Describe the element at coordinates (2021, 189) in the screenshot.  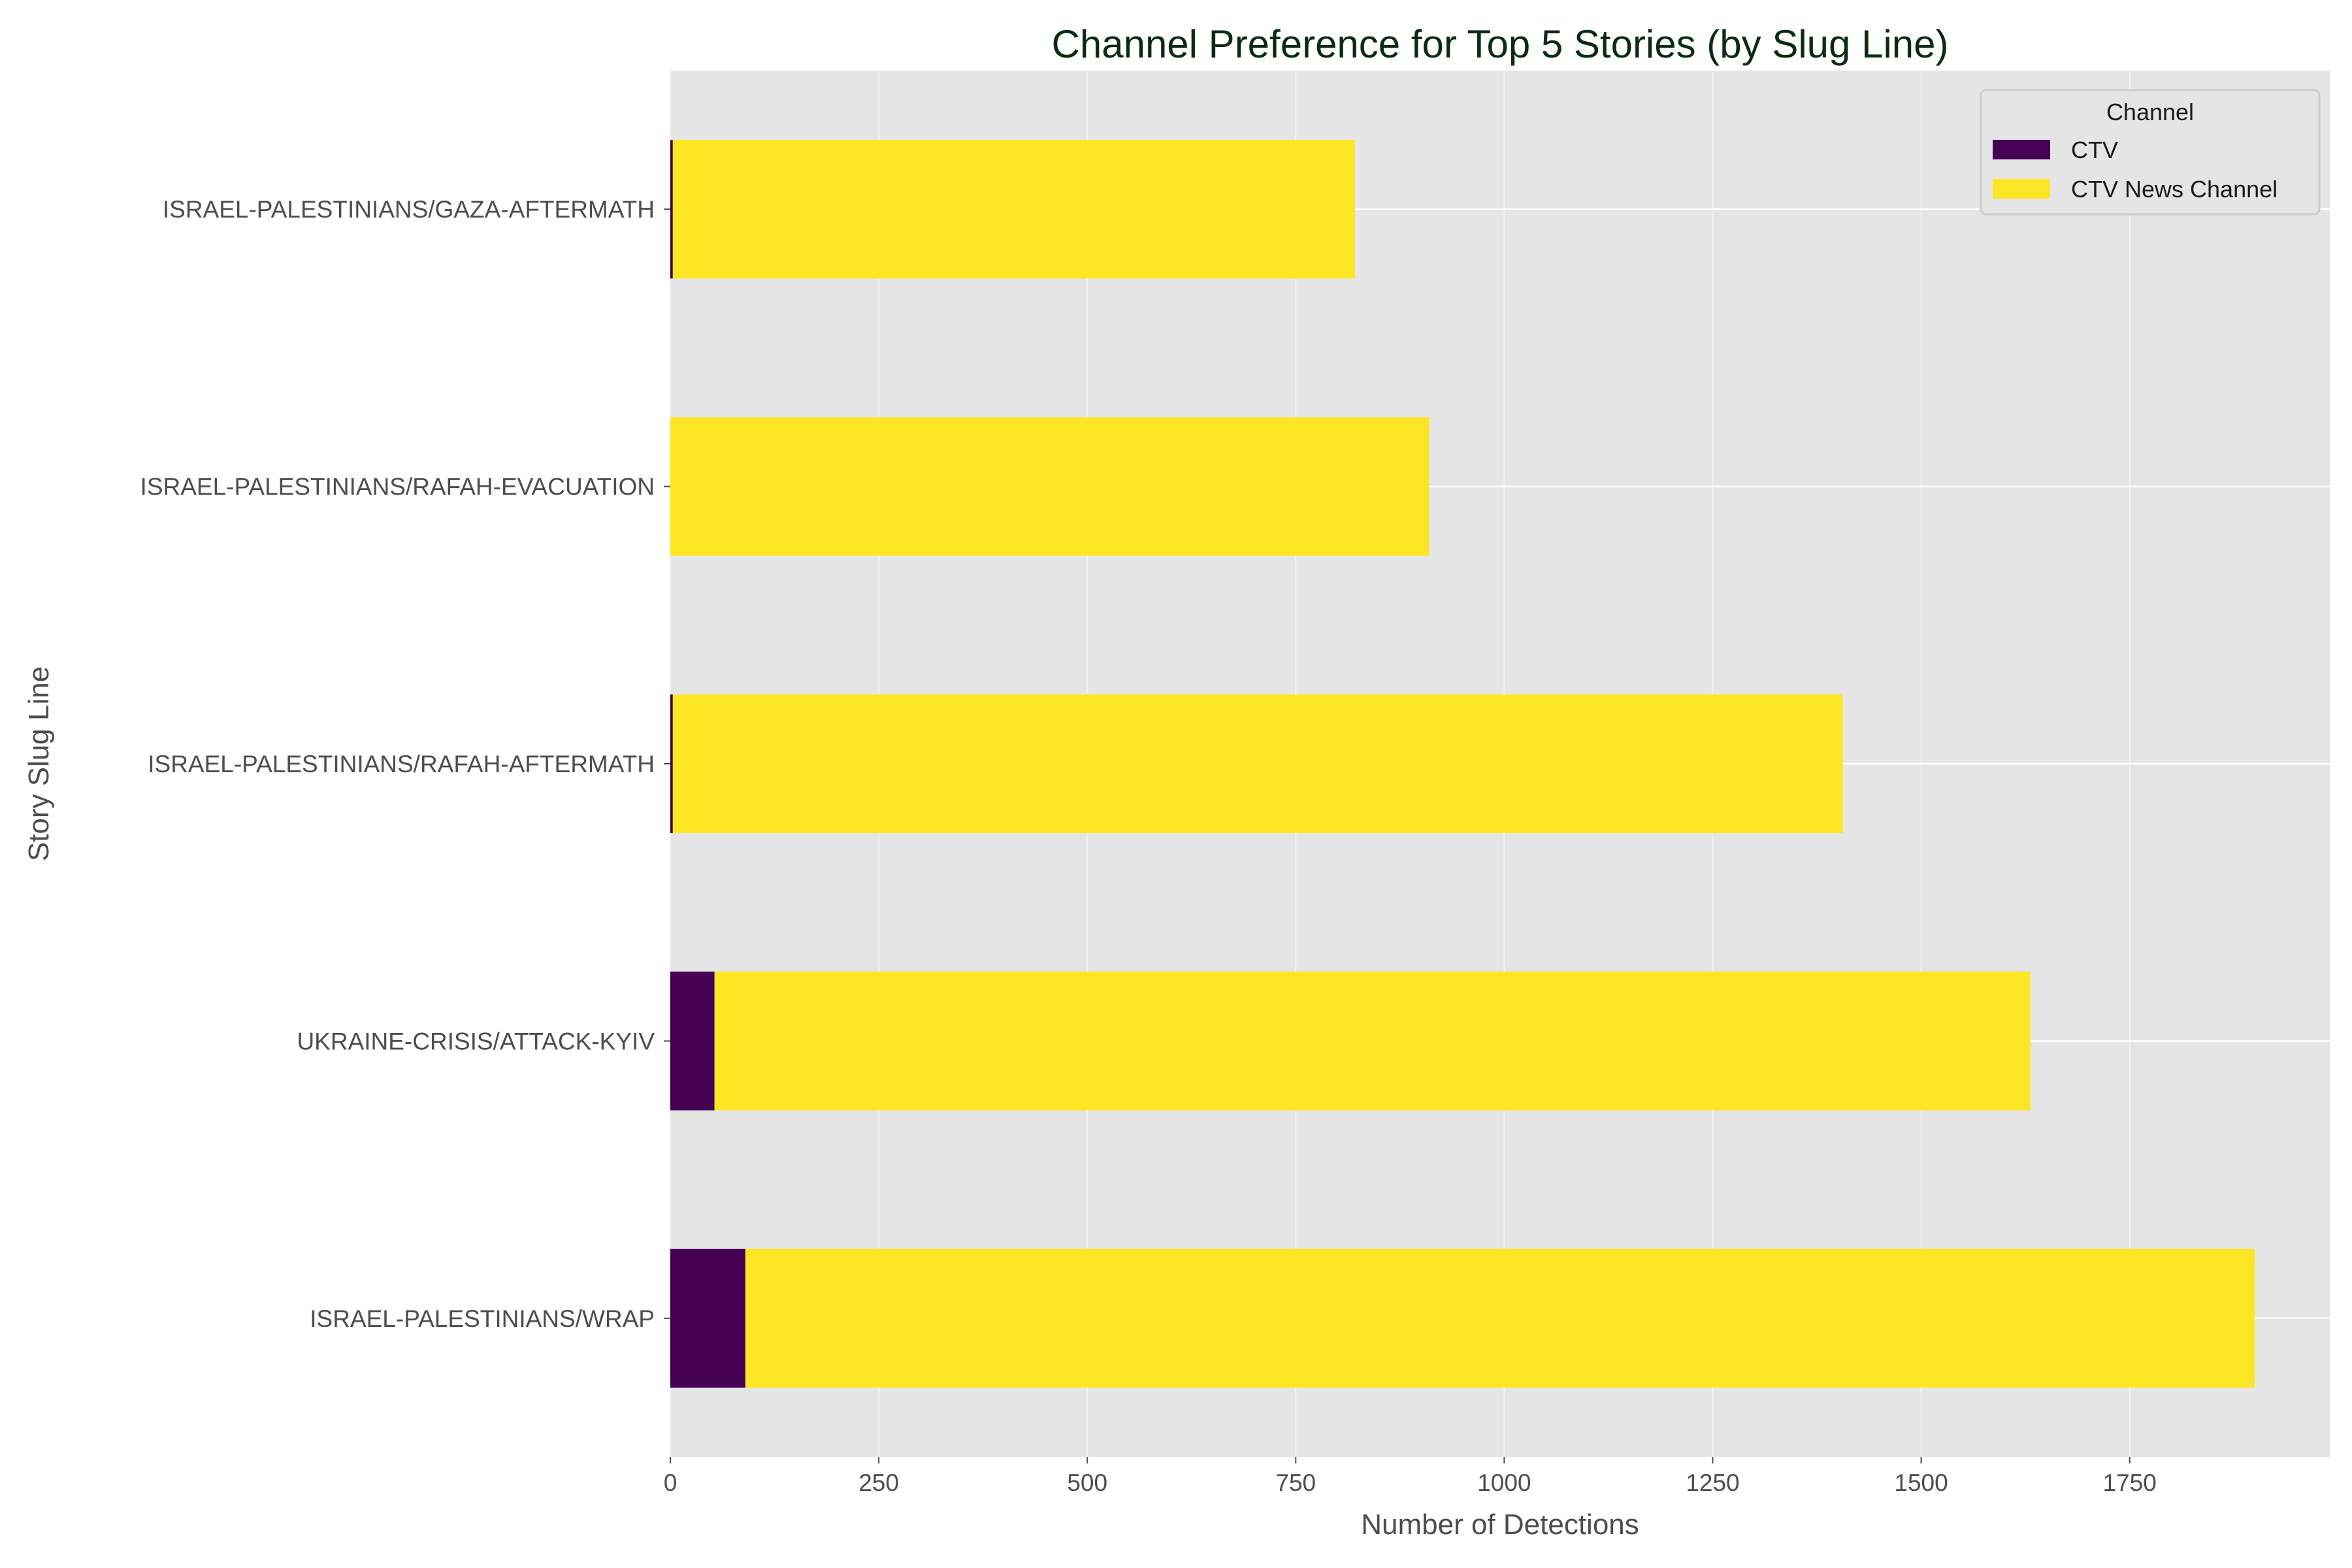
I see `legend-swatch-ctv-news-channel` at that location.